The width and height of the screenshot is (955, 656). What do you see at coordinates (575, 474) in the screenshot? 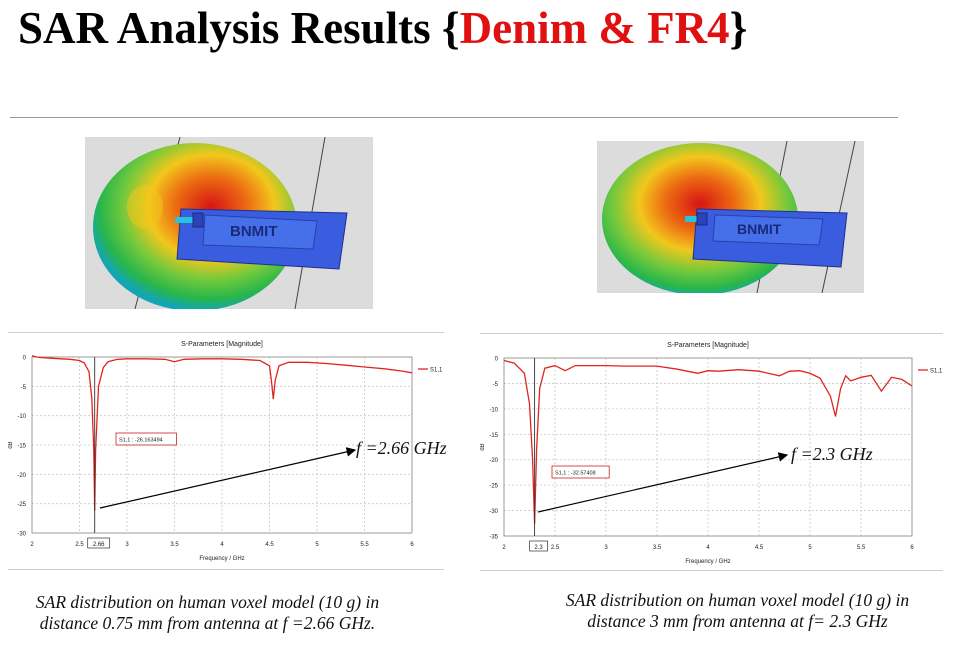
I see `marker-value-label: S1,1 : -32.57408` at bounding box center [575, 474].